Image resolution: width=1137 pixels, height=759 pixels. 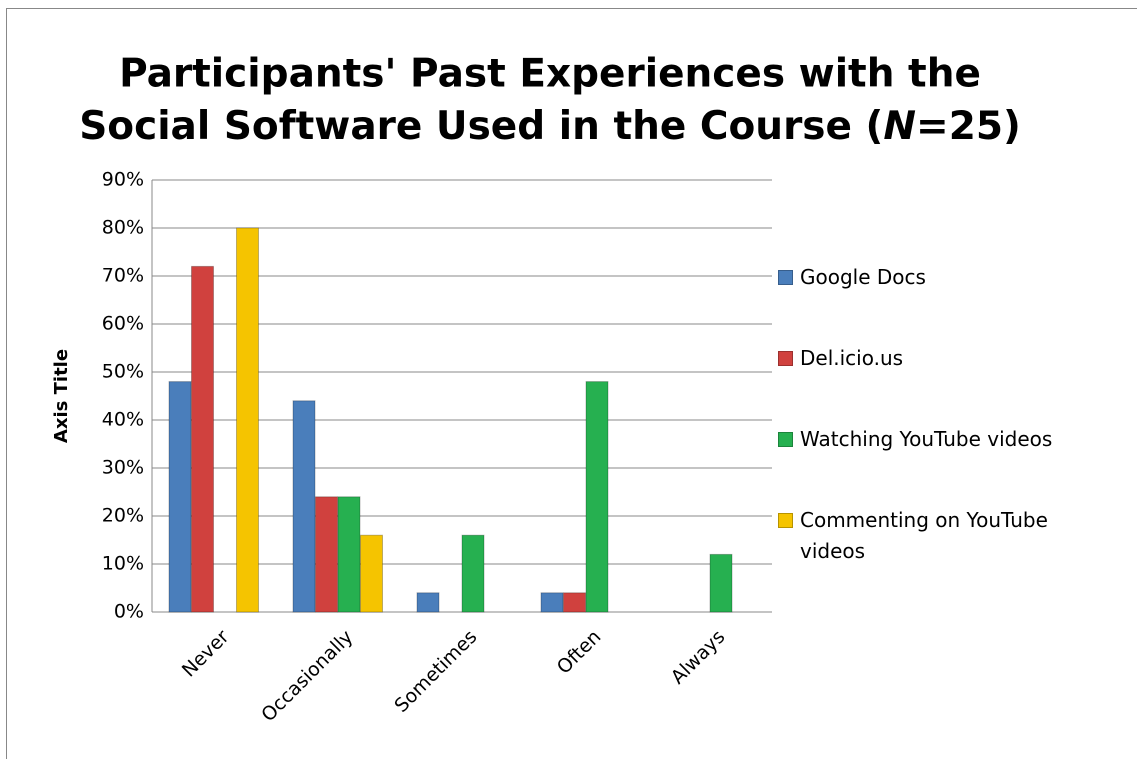 I want to click on x-tick-label: Never, so click(x=206, y=654).